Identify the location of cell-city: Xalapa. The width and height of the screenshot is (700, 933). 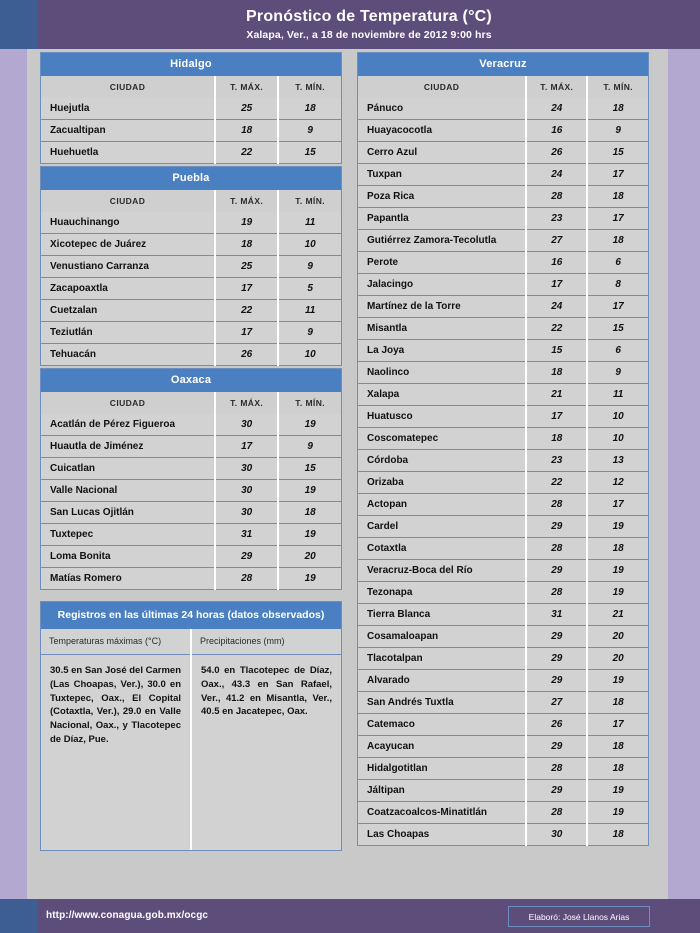
(442, 394).